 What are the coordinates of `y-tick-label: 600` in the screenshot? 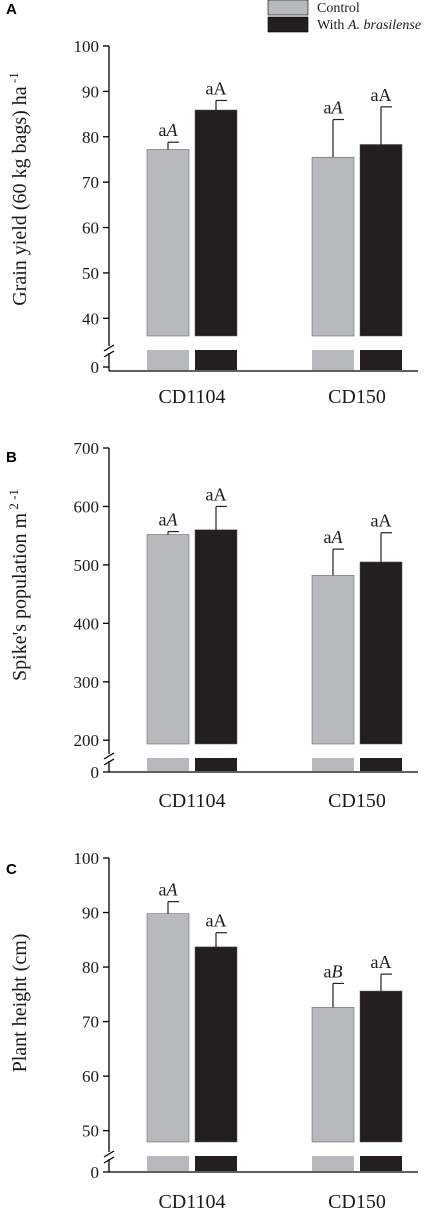 It's located at (87, 506).